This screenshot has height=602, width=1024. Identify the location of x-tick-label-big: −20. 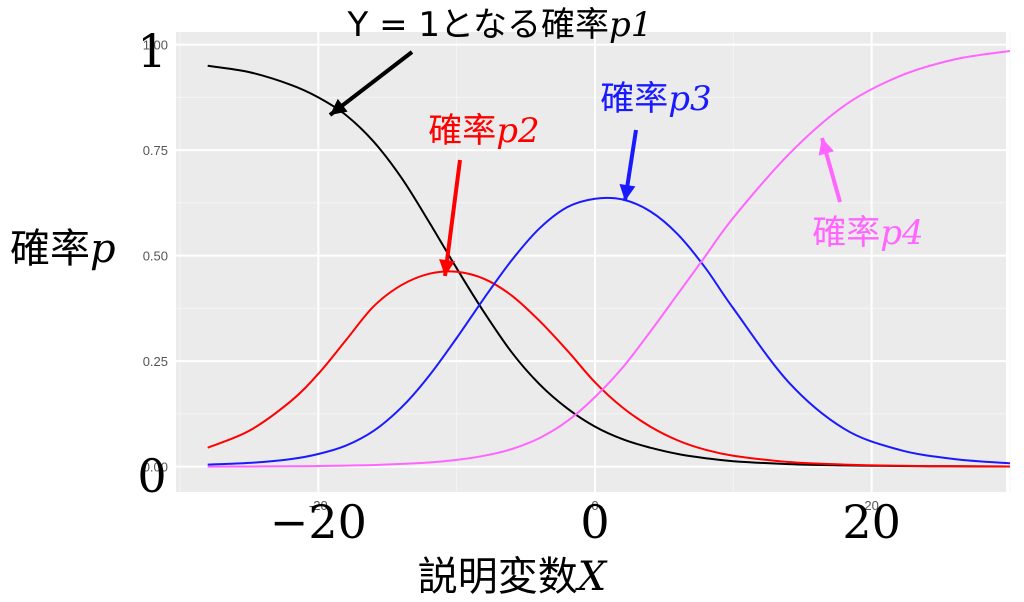
(318, 522).